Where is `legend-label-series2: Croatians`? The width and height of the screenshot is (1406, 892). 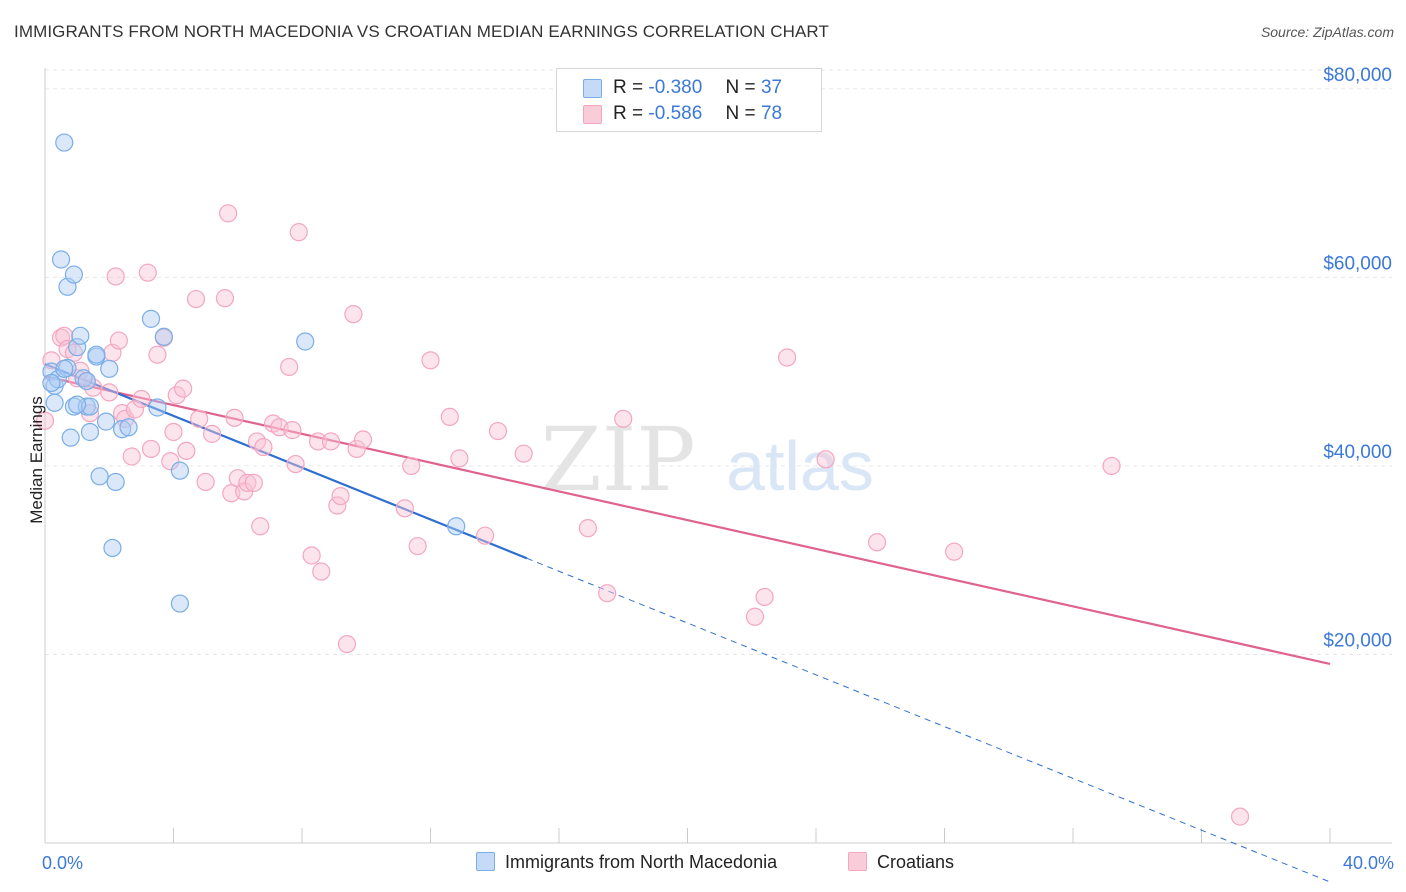 legend-label-series2: Croatians is located at coordinates (916, 862).